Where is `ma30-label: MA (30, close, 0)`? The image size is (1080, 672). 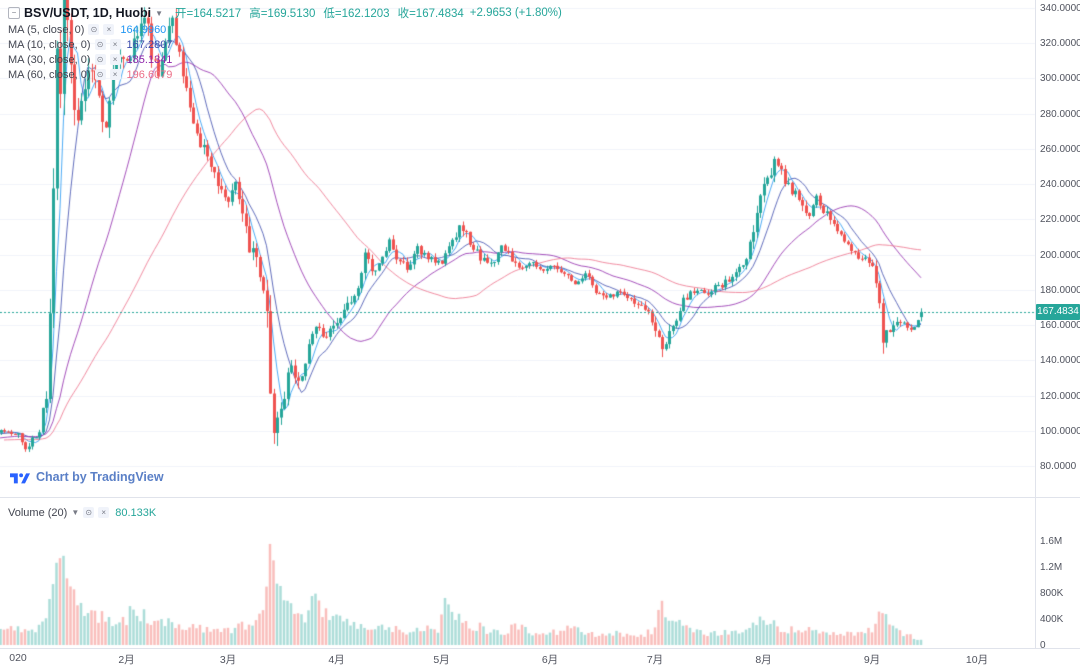 ma30-label: MA (30, close, 0) is located at coordinates (49, 59).